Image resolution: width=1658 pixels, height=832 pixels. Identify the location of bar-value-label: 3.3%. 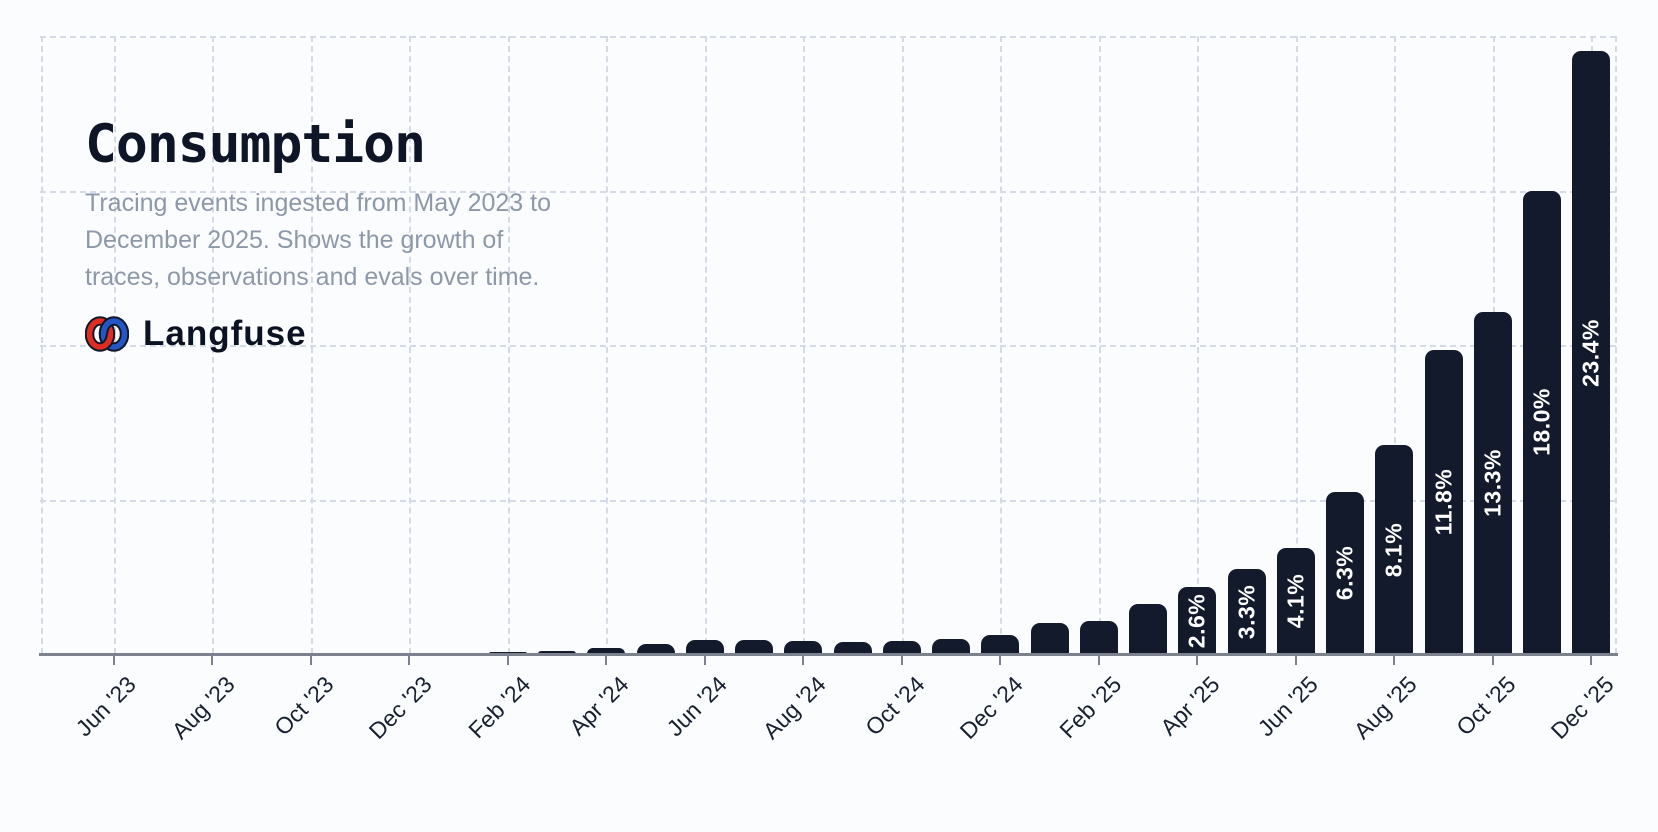
(1246, 611).